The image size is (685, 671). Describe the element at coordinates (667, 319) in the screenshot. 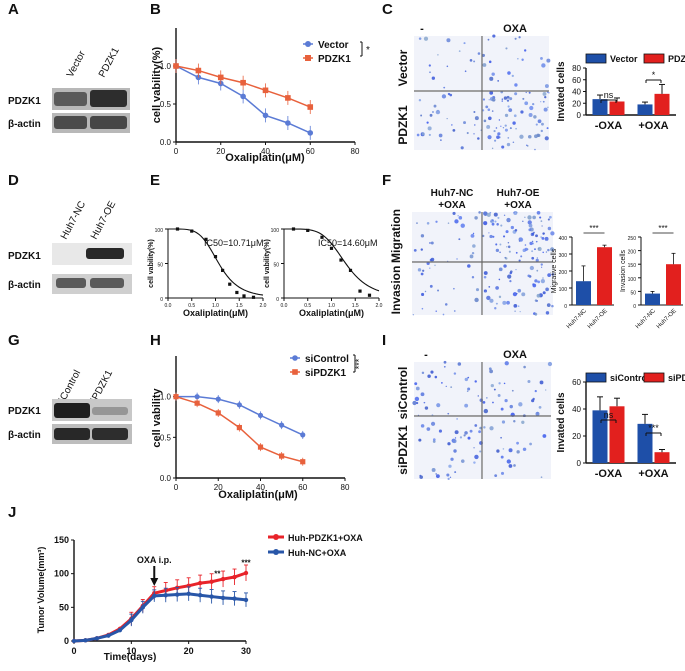

I see `category-label: Huh7-OE` at that location.